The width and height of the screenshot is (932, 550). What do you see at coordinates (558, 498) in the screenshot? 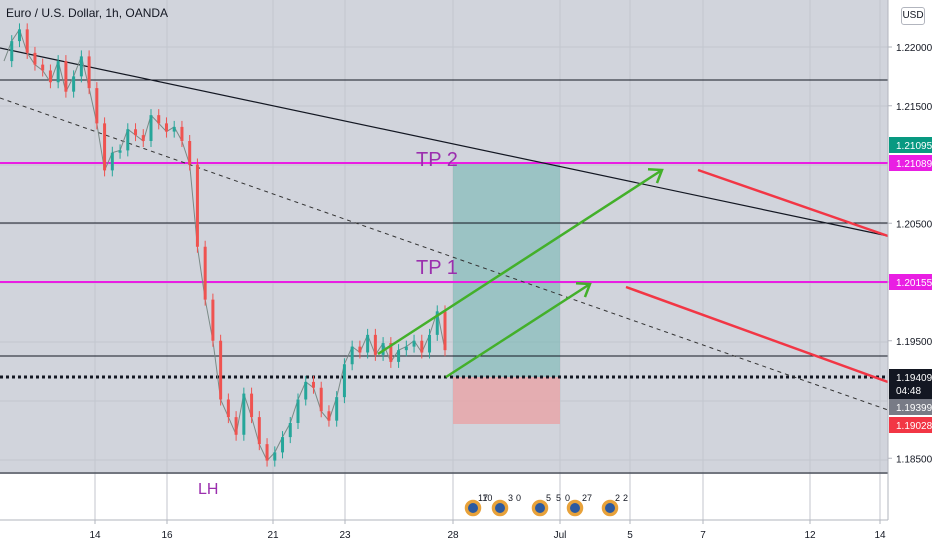
I see `event-flag-label-5: 5` at bounding box center [558, 498].